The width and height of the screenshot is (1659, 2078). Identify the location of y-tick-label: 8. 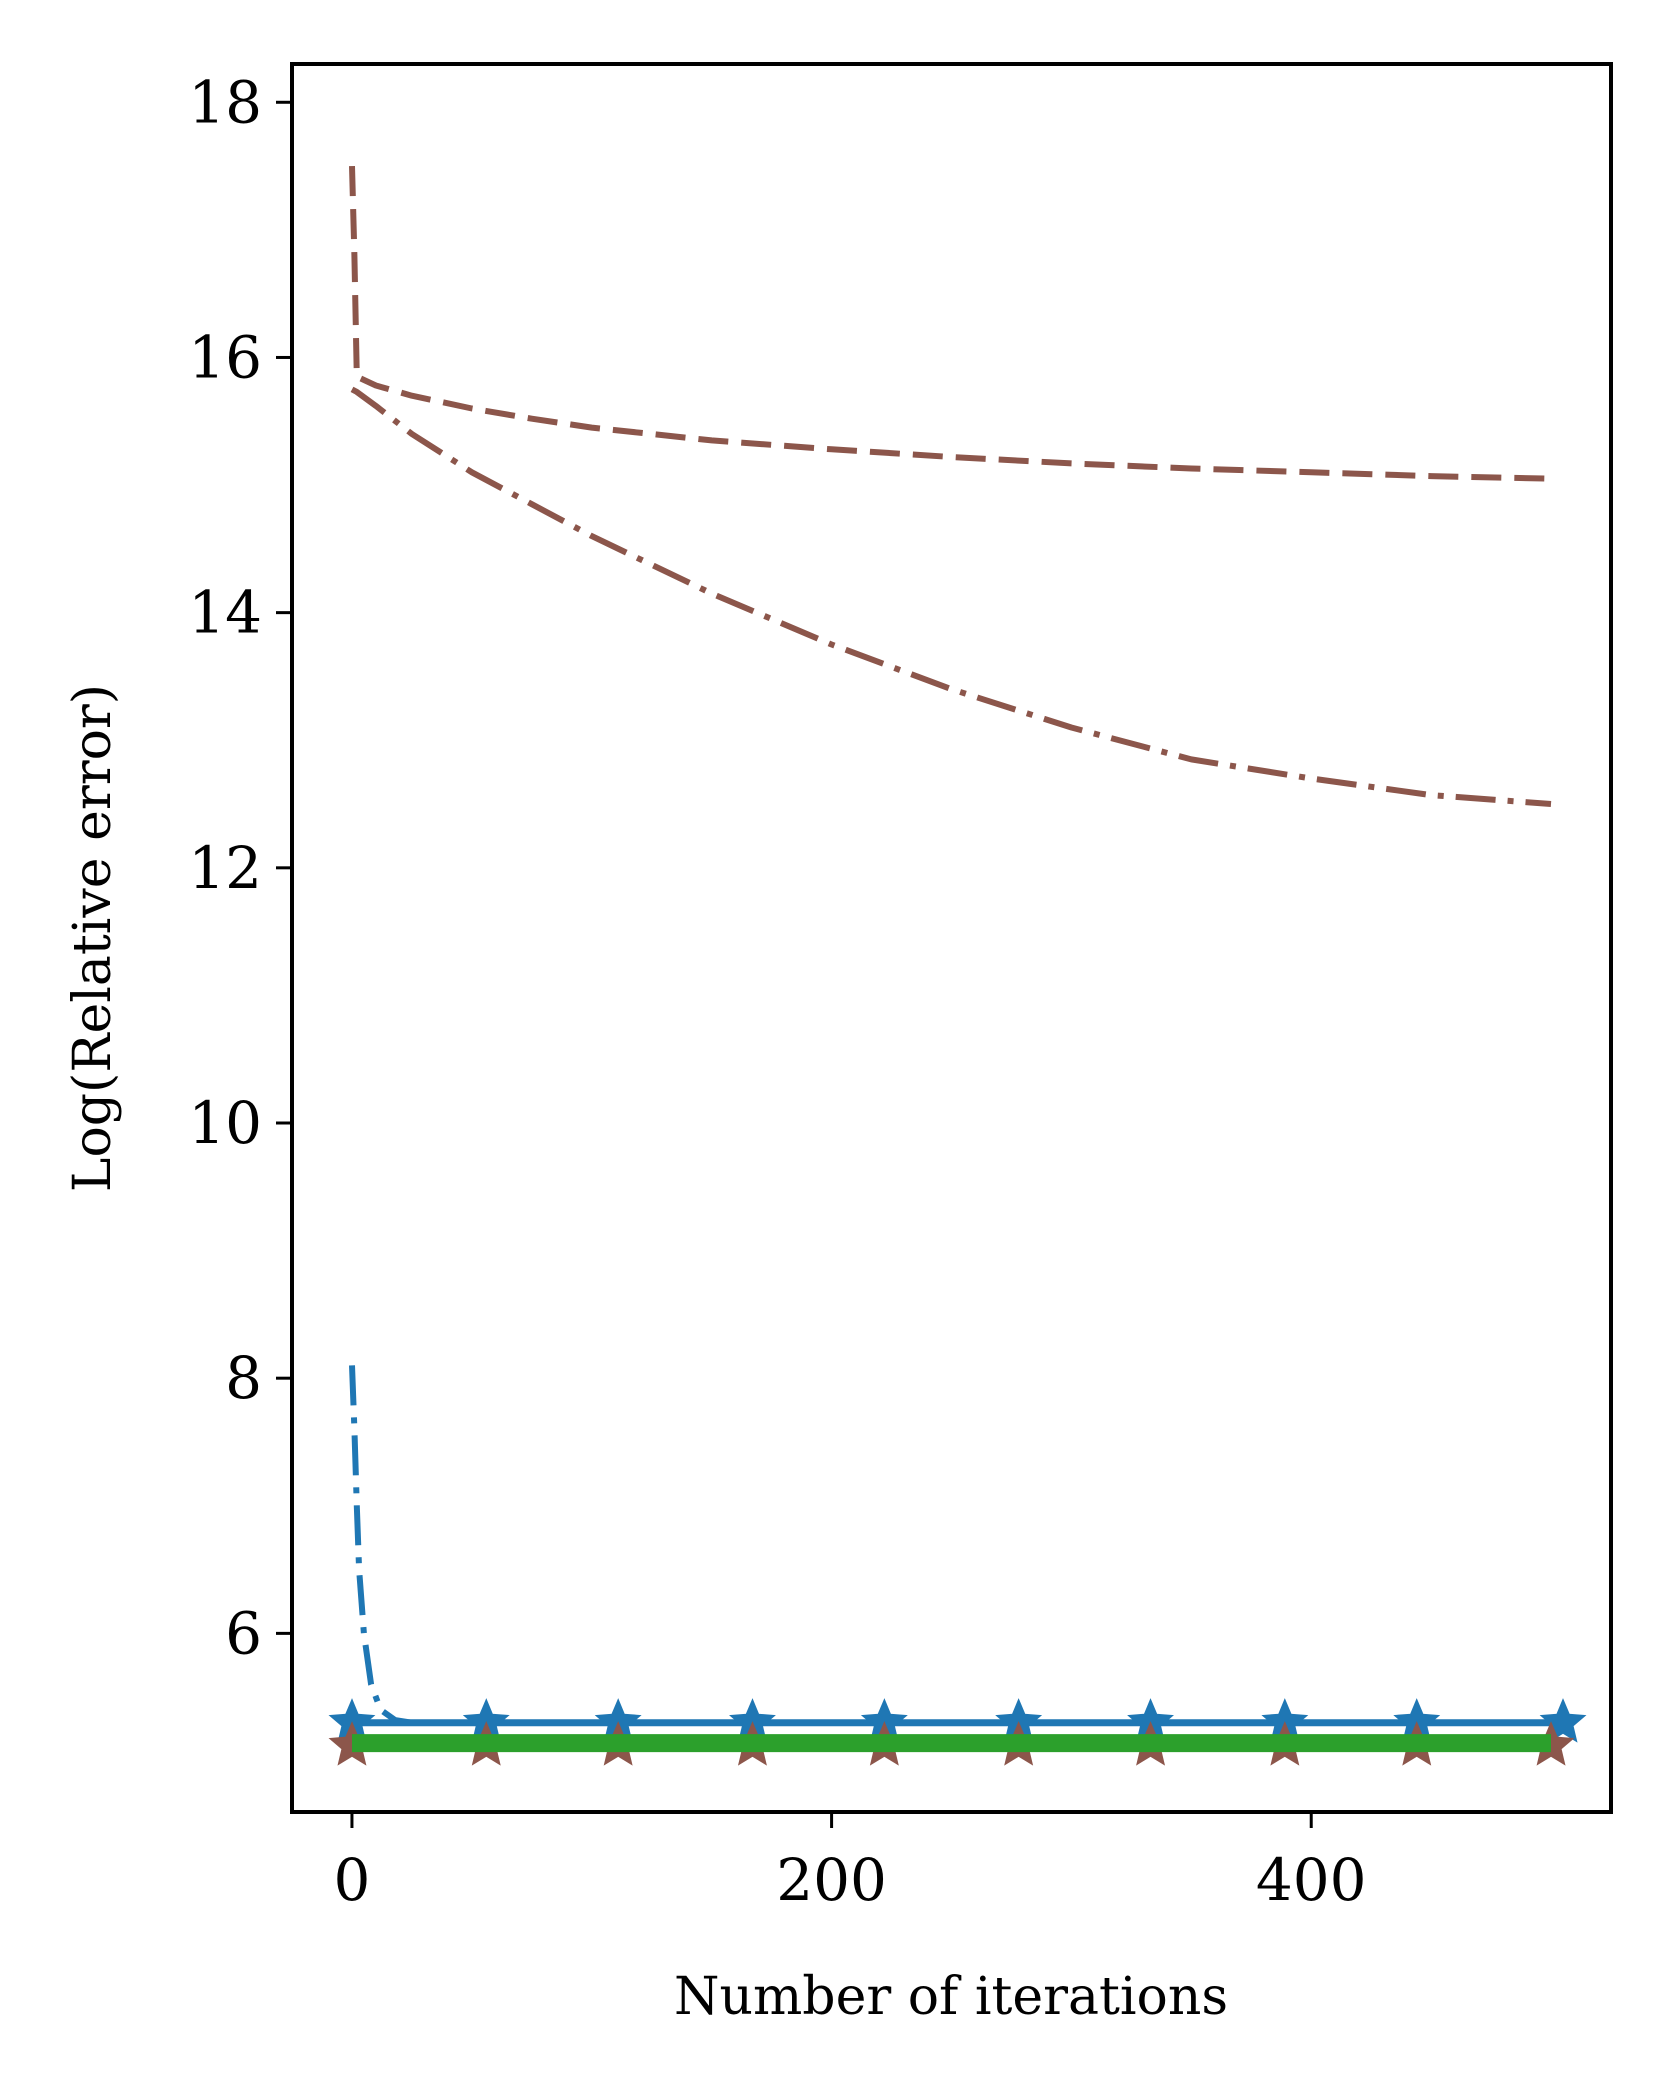
(243, 1378).